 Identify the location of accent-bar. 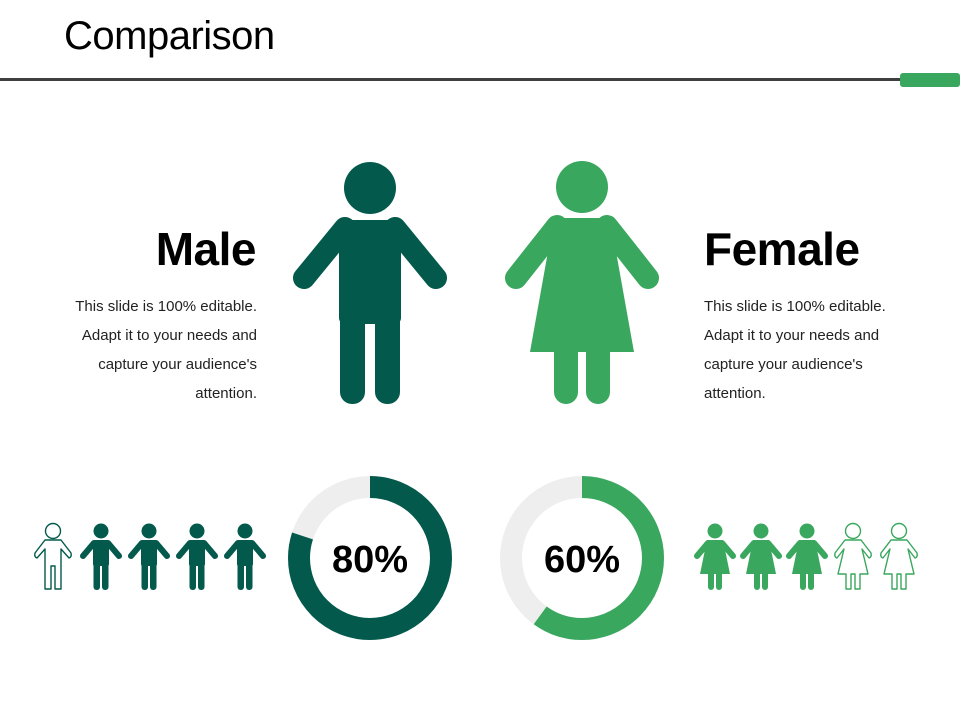
(930, 80).